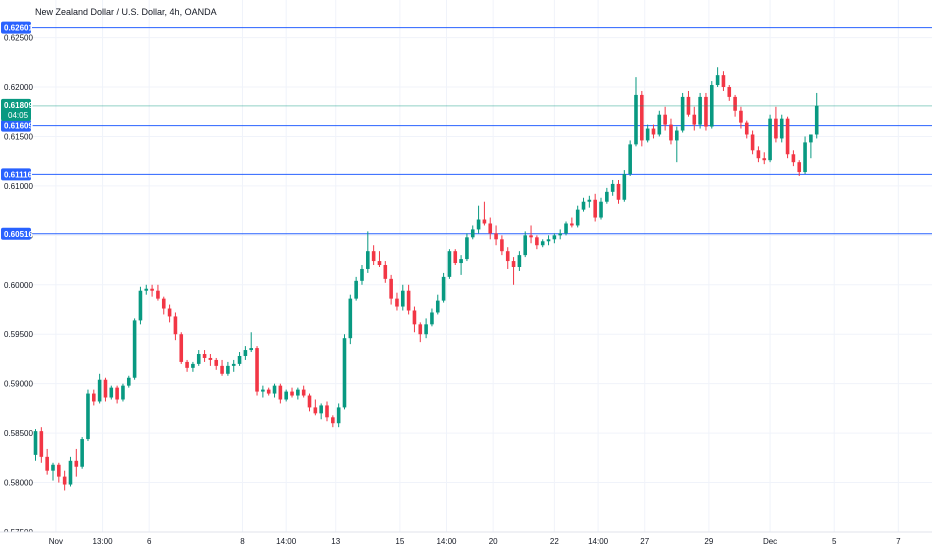 This screenshot has width=932, height=550. I want to click on time-tick-label: 27, so click(644, 541).